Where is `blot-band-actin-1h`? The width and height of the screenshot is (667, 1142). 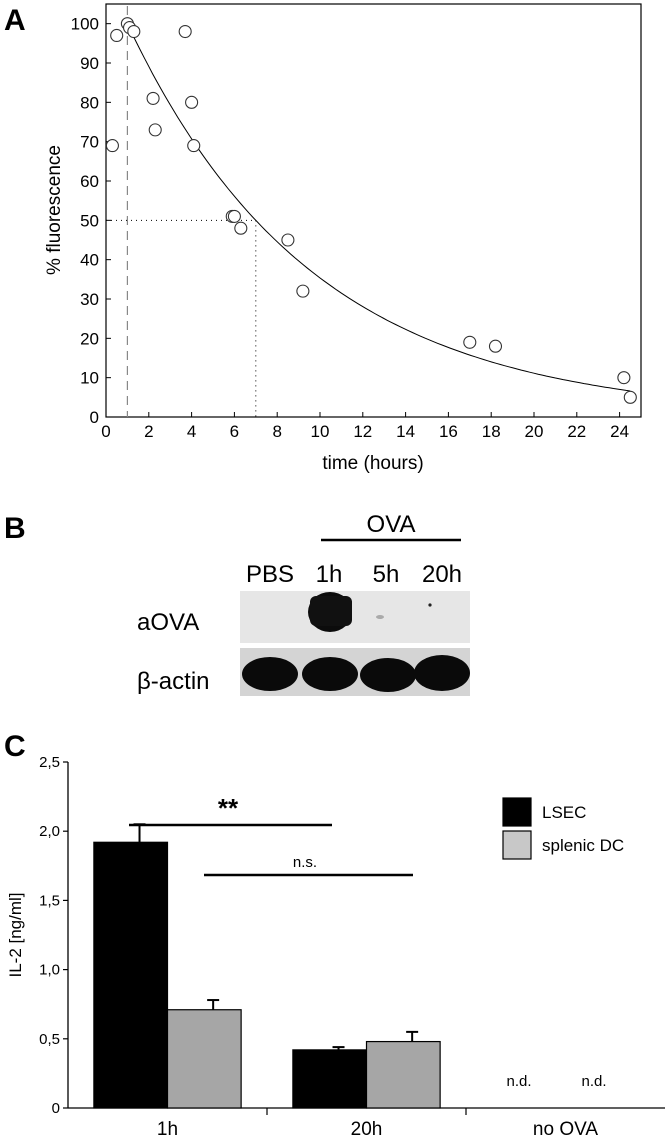 blot-band-actin-1h is located at coordinates (330, 674).